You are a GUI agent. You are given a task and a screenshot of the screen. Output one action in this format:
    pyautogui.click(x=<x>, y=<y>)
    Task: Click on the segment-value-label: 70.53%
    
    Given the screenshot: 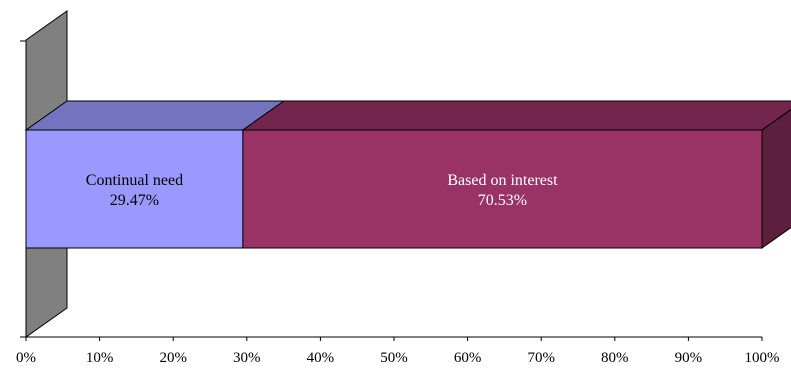 What is the action you would take?
    pyautogui.click(x=502, y=200)
    